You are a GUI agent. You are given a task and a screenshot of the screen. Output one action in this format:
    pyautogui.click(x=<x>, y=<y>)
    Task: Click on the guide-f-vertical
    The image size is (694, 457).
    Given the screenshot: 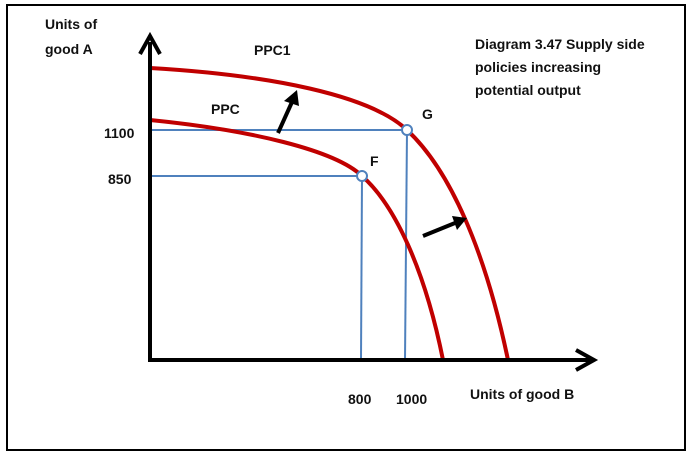 What is the action you would take?
    pyautogui.click(x=361, y=268)
    